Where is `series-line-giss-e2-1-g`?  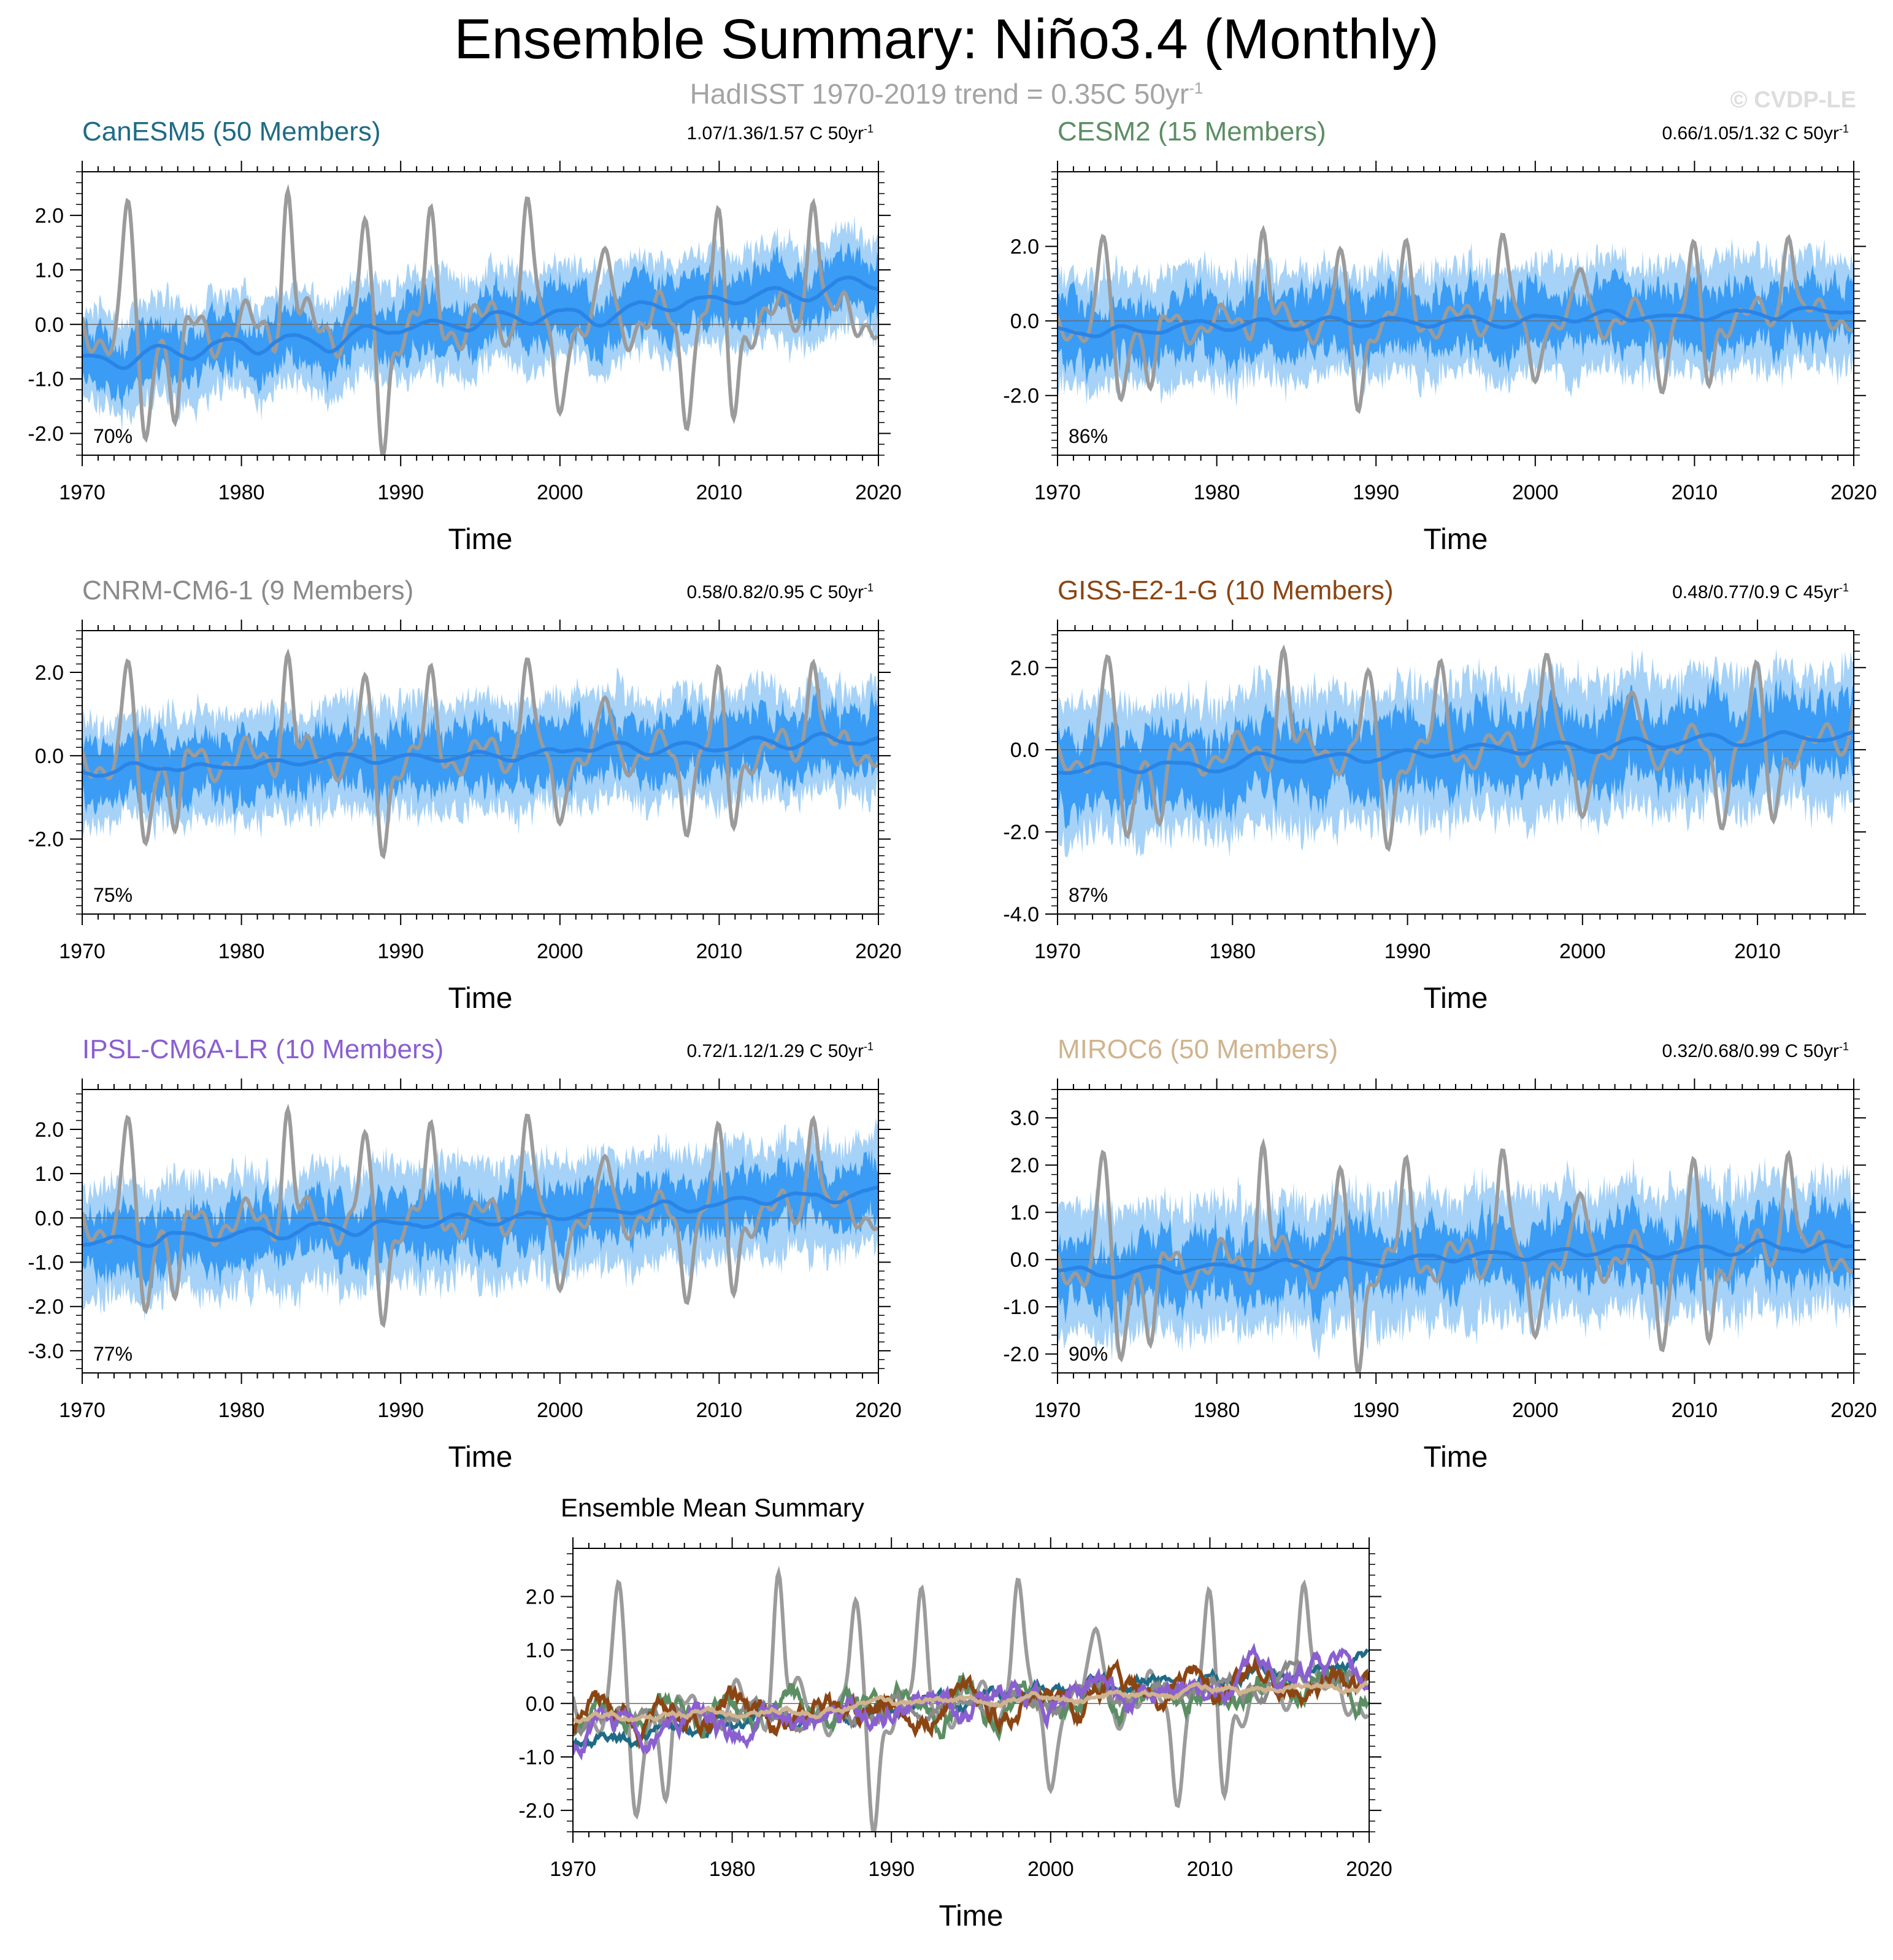 series-line-giss-e2-1-g is located at coordinates (971, 1702).